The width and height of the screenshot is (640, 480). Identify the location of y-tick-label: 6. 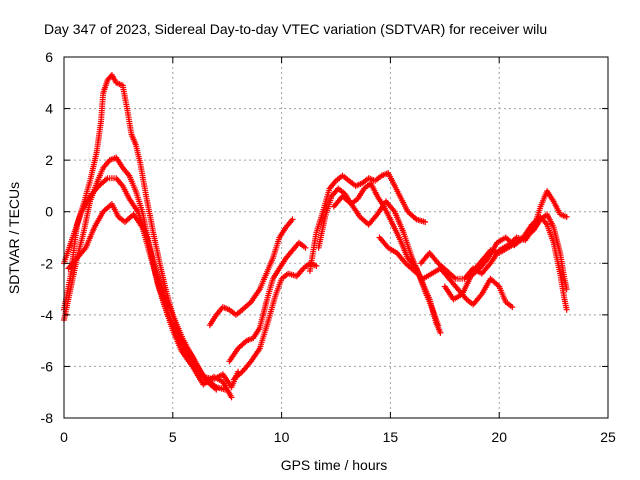
(49, 57).